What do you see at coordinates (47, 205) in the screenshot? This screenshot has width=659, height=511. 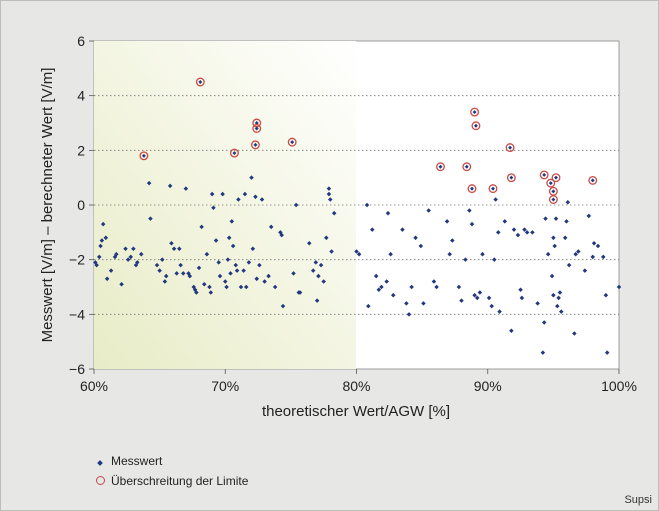 I see `y-axis-title: Messwert [V/m] – berechneter Wert [V/m]` at bounding box center [47, 205].